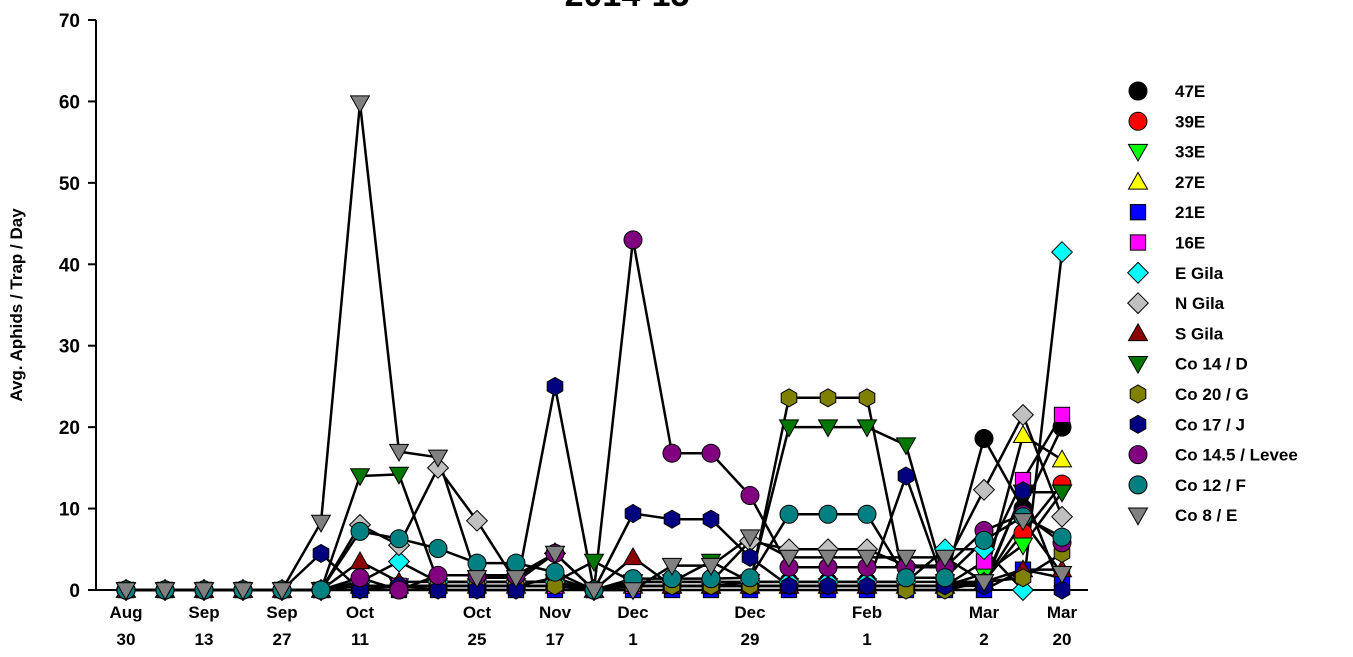 Image resolution: width=1353 pixels, height=657 pixels. Describe the element at coordinates (984, 612) in the screenshot. I see `x-tick-label: Mar` at that location.